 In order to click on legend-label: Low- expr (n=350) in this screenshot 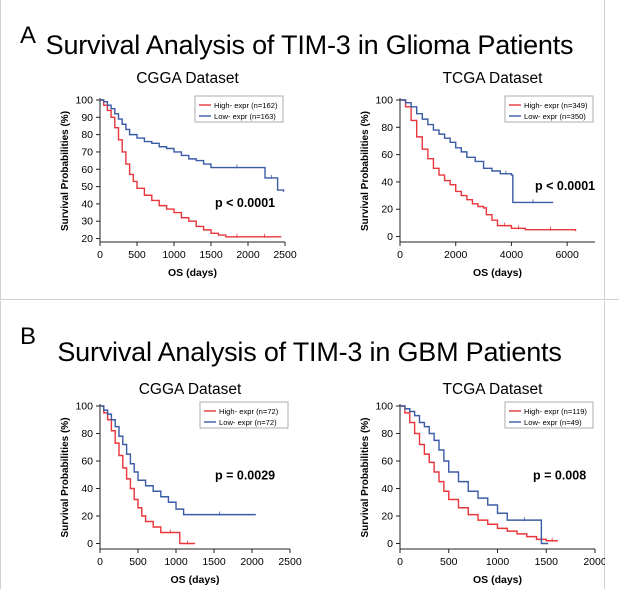, I will do `click(555, 116)`.